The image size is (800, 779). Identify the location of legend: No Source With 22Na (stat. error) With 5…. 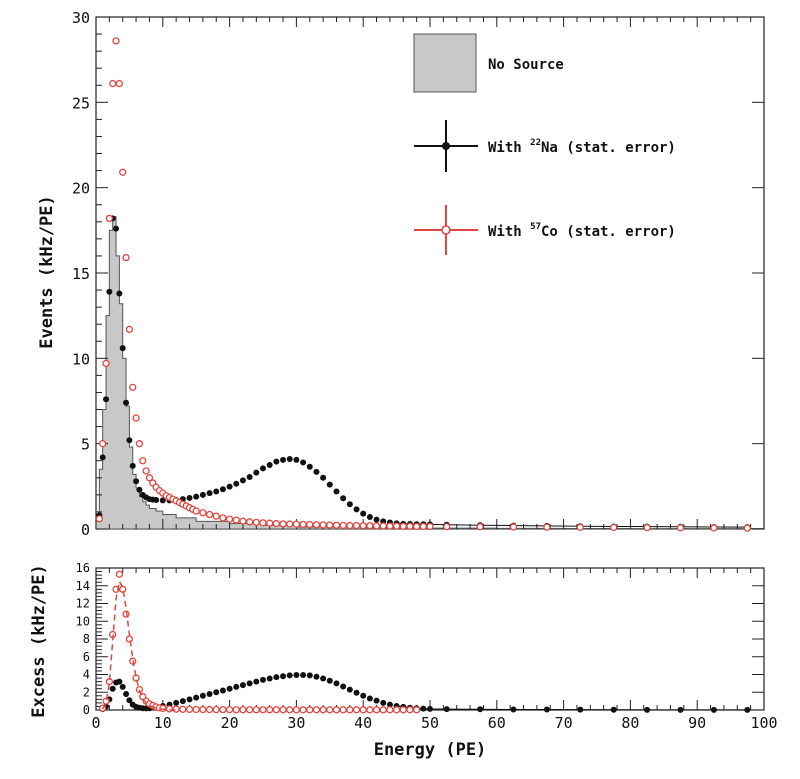
(544, 144).